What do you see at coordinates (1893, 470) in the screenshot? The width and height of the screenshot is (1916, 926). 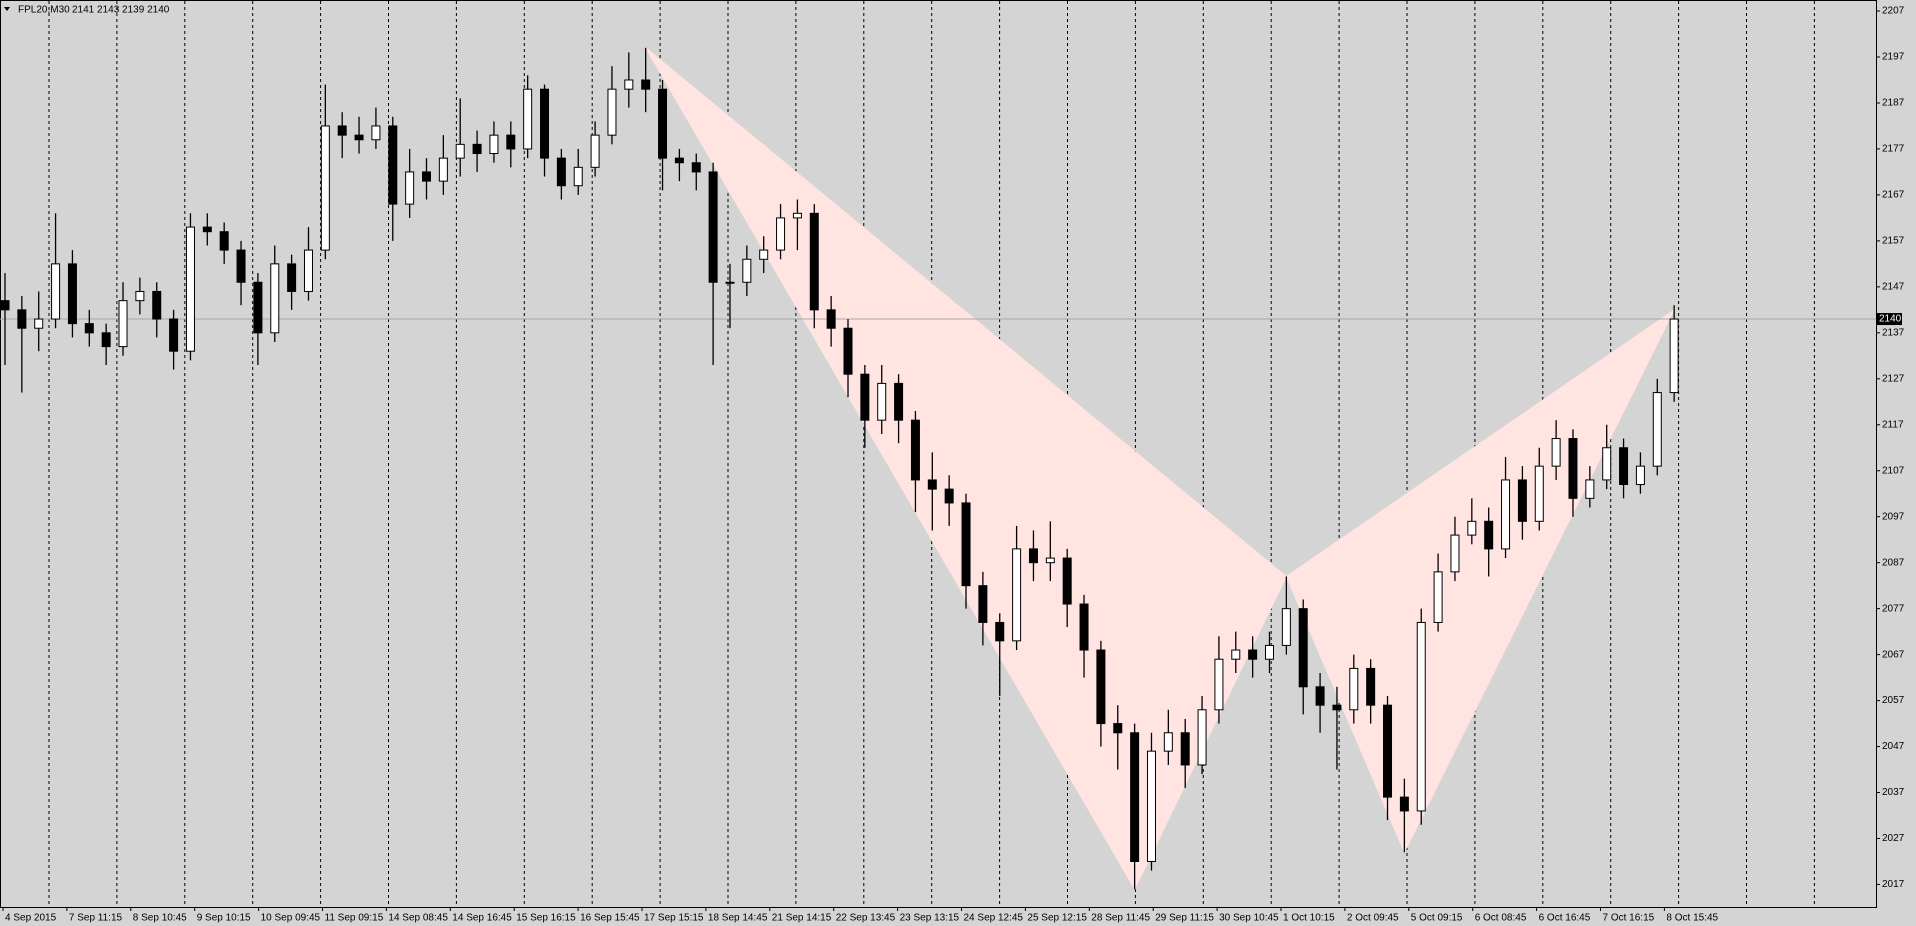 I see `y-tick-label: 2107` at bounding box center [1893, 470].